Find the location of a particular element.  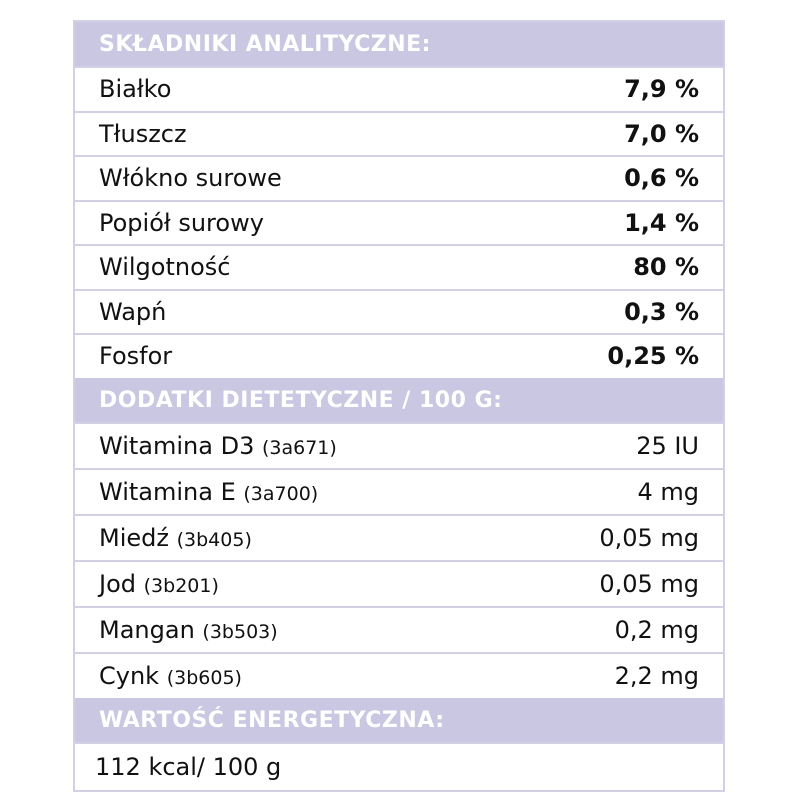

row-label-group: Witamina E (3a700) is located at coordinates (208, 492).